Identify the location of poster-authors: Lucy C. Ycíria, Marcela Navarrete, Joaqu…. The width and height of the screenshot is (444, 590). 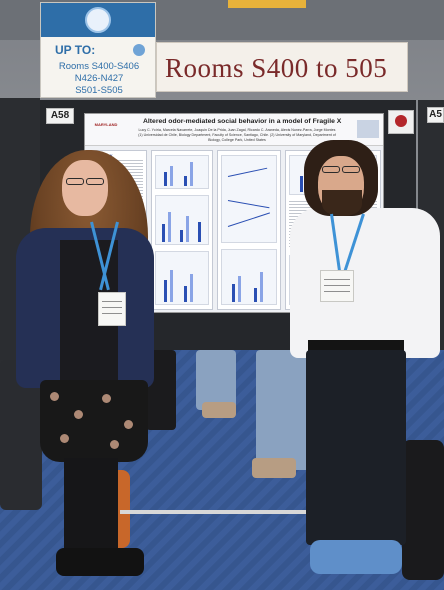
(237, 135).